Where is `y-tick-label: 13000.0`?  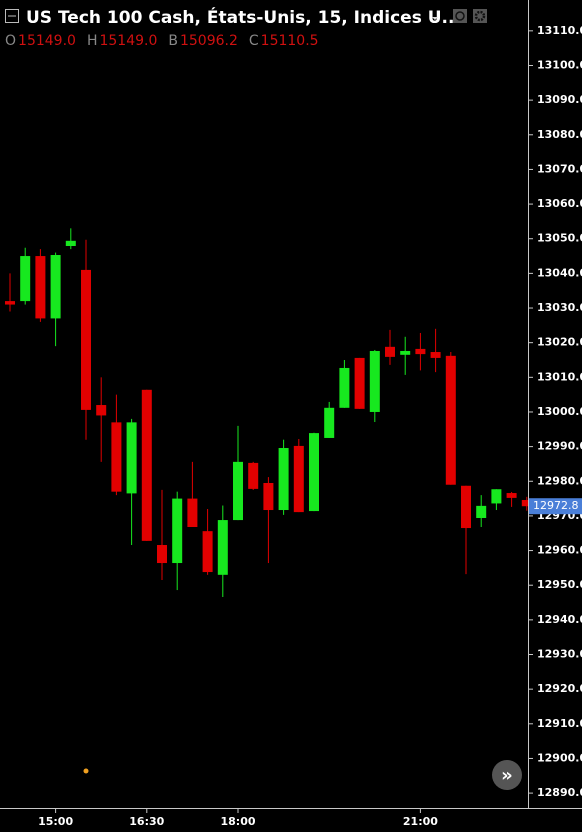 y-tick-label: 13000.0 is located at coordinates (559, 411).